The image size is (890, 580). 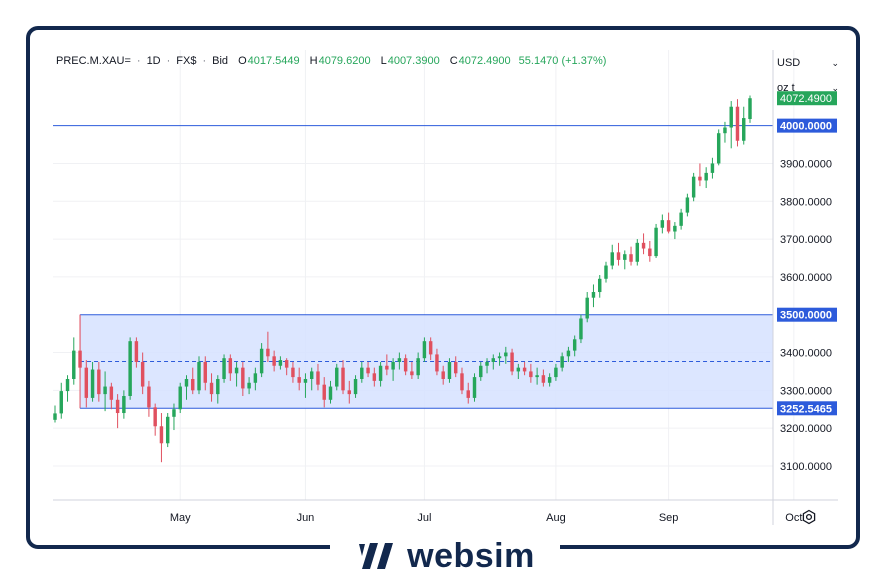 I want to click on y-tick-label: 3900.0000, so click(x=806, y=164).